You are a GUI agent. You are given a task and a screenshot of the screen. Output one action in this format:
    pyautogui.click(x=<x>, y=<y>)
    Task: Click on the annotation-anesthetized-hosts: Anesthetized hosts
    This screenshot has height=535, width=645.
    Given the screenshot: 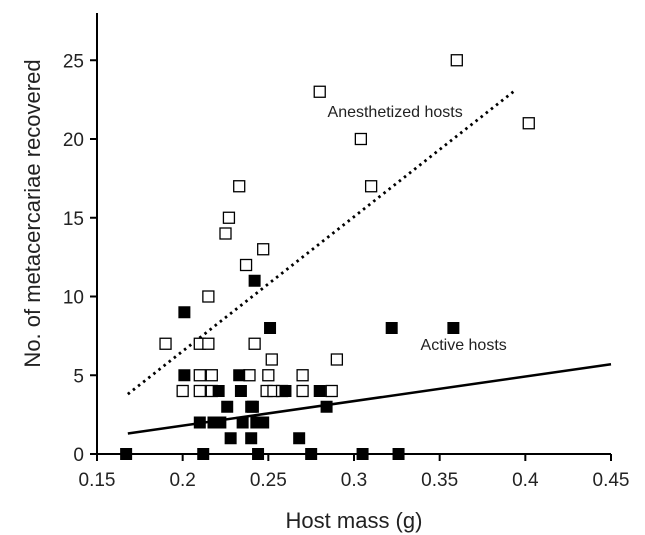 What is the action you would take?
    pyautogui.click(x=395, y=112)
    